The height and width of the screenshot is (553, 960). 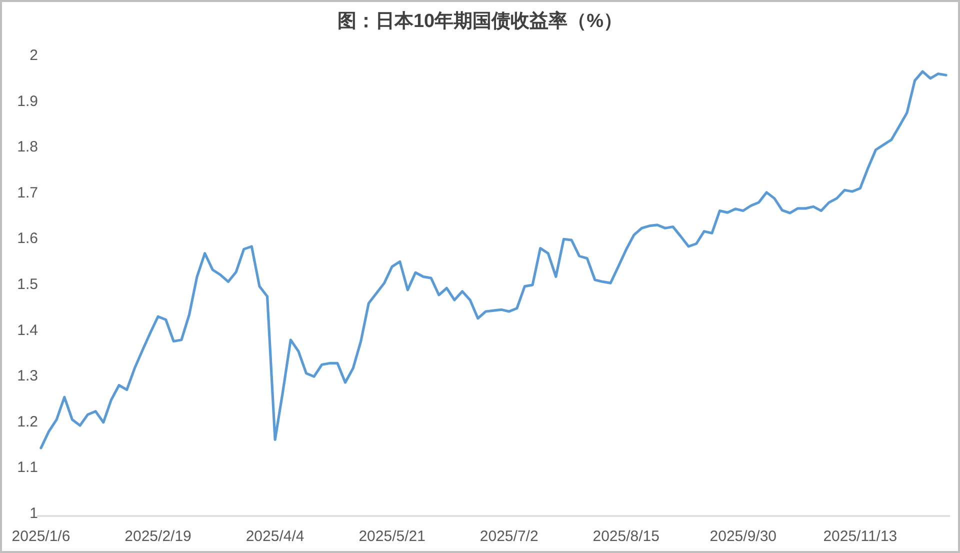 I want to click on x-tick-label: 2025/4/4, so click(x=275, y=536).